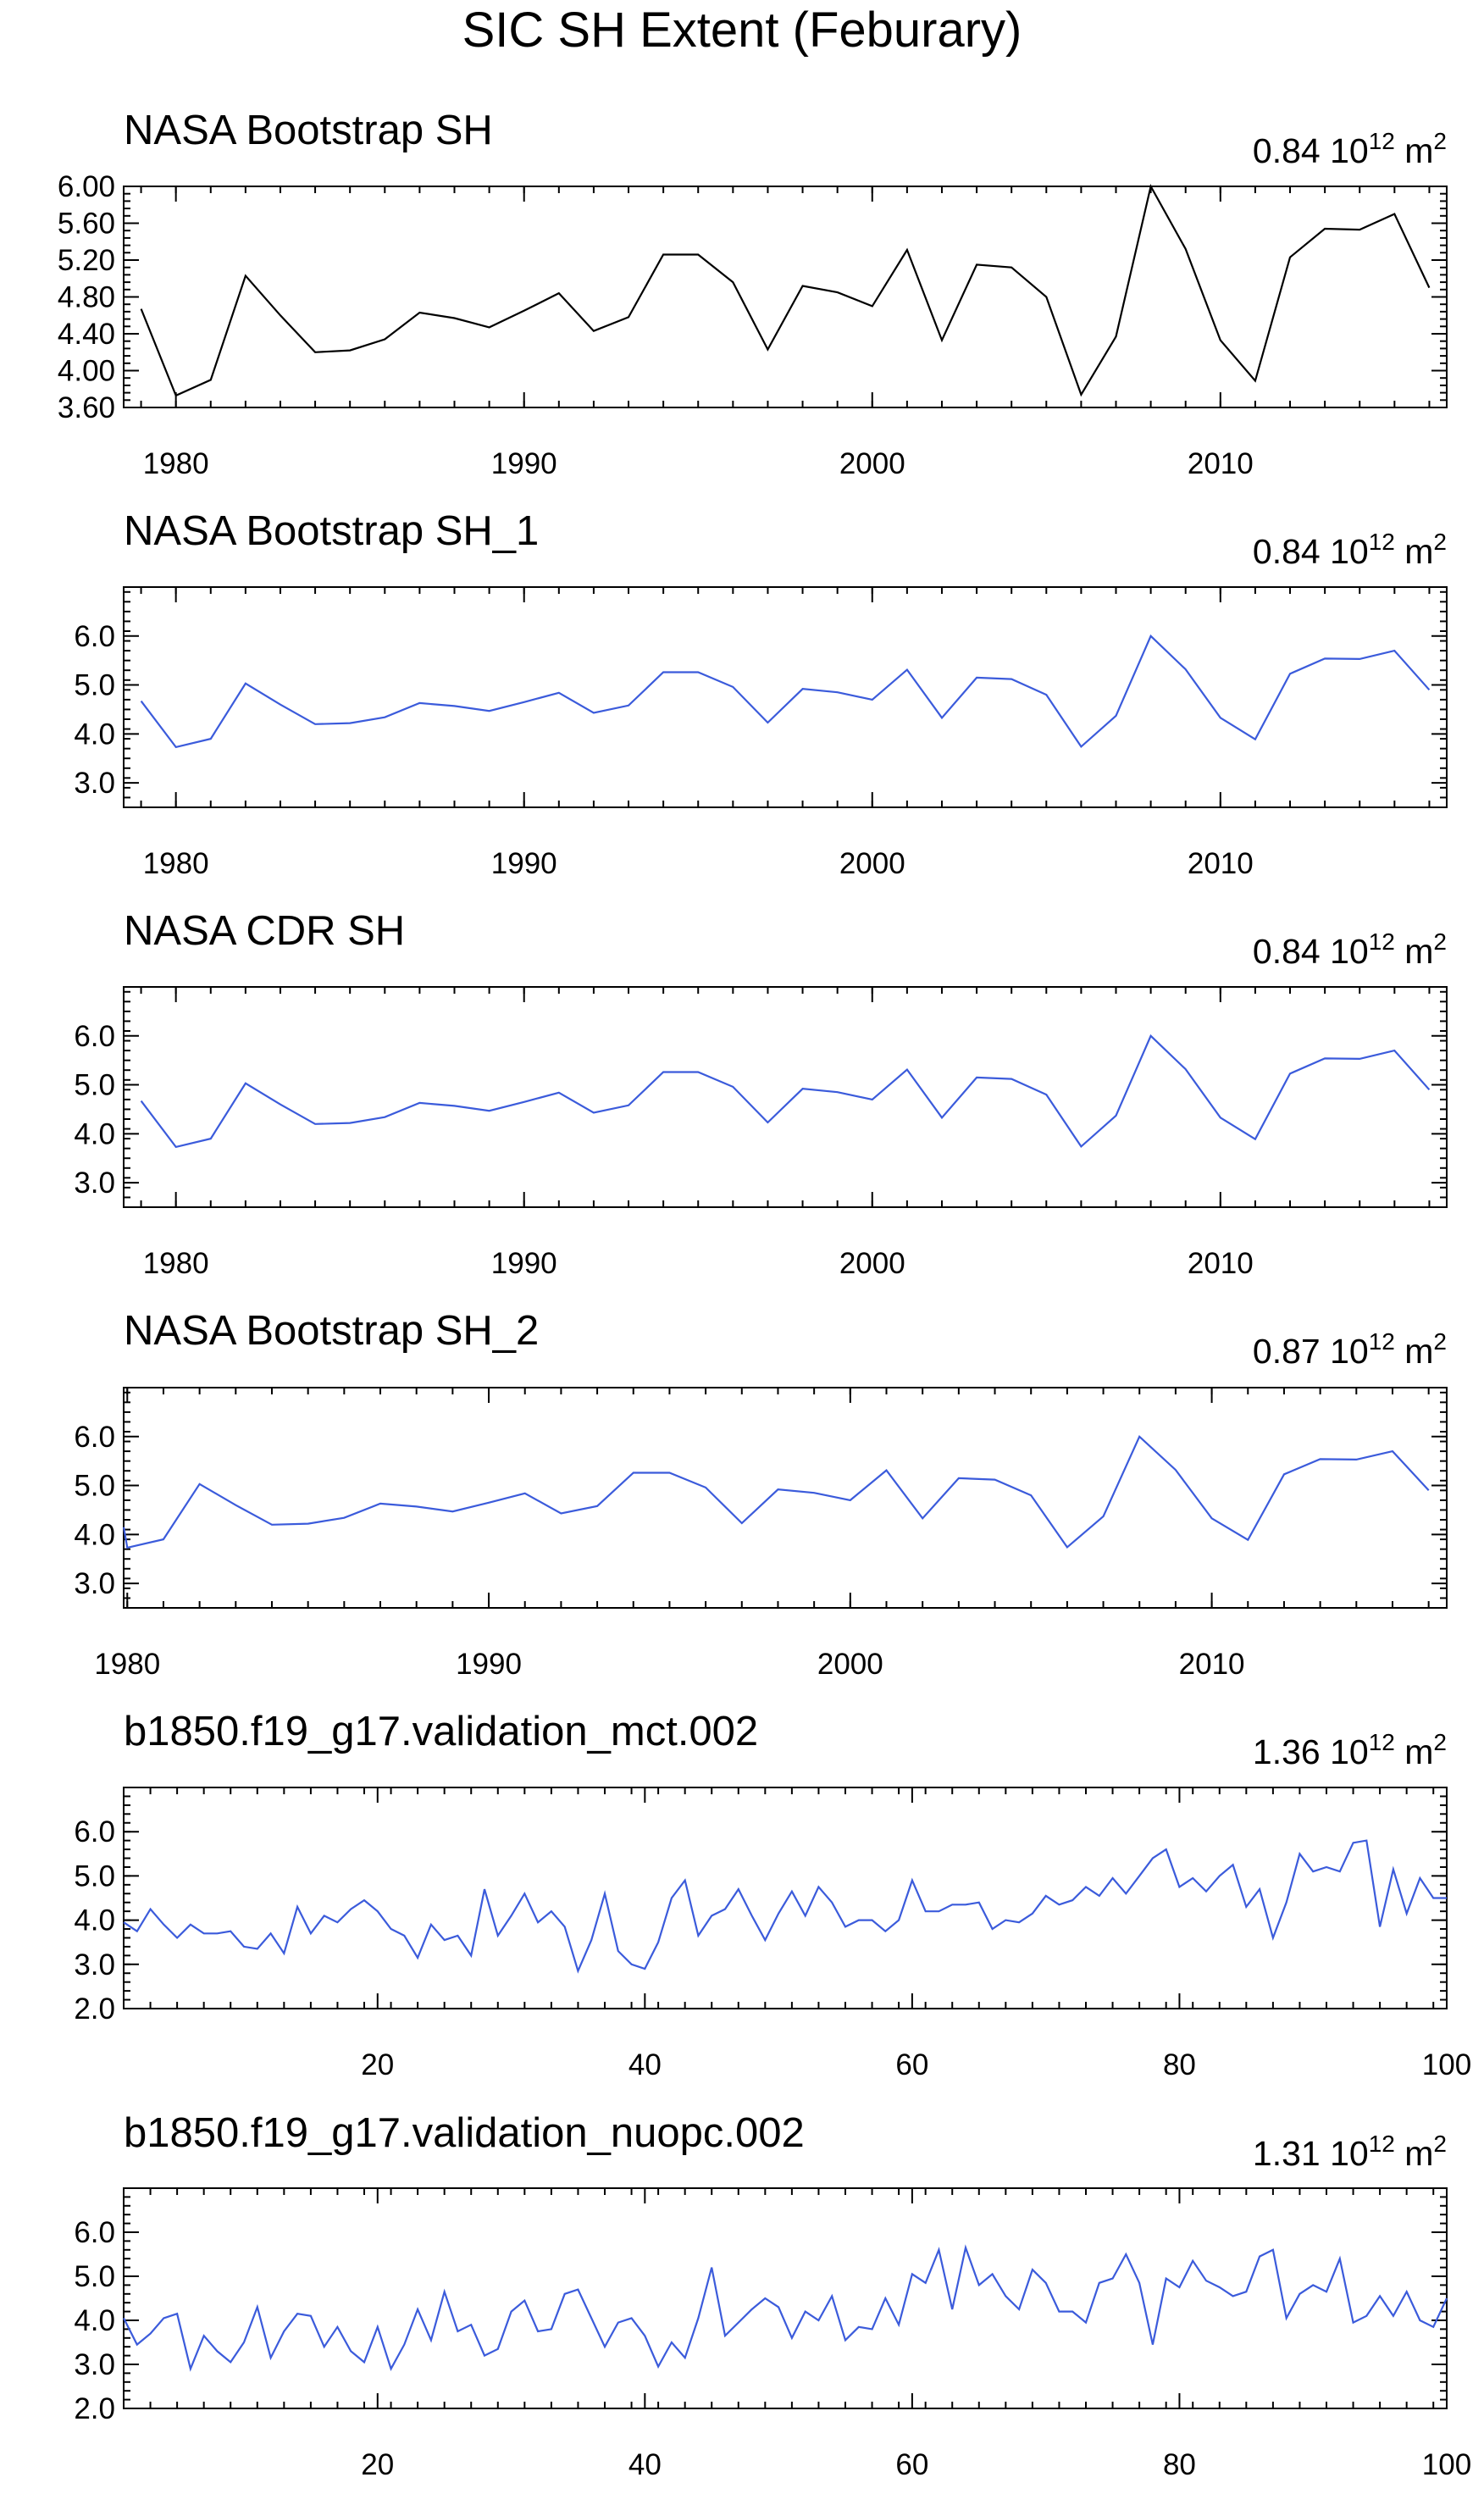 The width and height of the screenshot is (1484, 2494). Describe the element at coordinates (911, 2464) in the screenshot. I see `x-tick-label: 60` at that location.